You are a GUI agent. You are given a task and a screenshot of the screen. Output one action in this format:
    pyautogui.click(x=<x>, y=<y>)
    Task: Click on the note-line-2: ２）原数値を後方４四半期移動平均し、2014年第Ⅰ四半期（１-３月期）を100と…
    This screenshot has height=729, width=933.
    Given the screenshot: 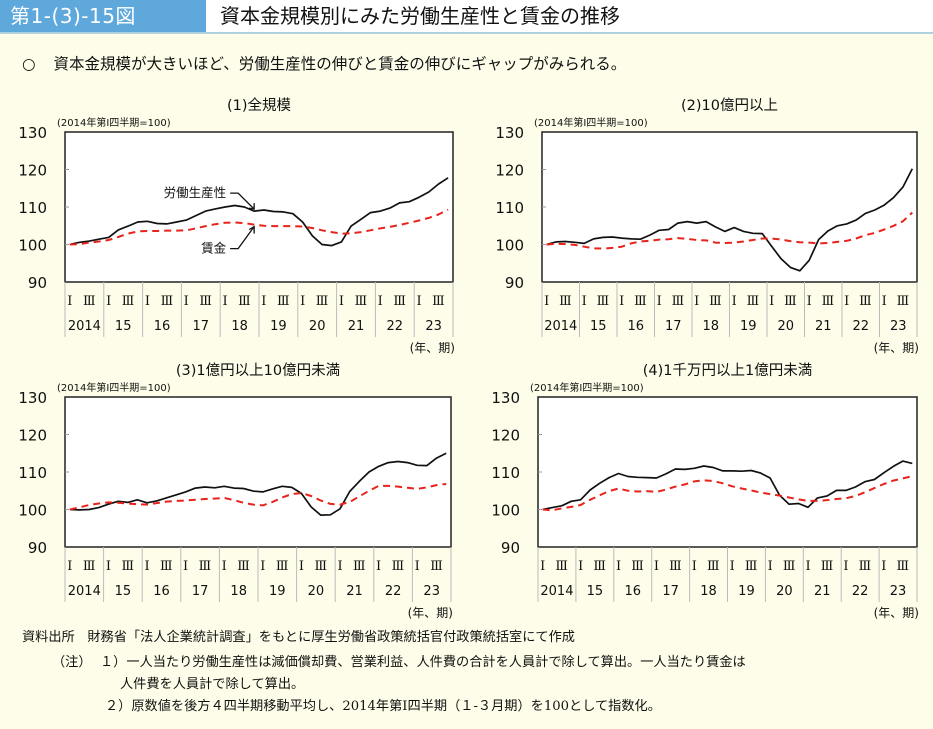 What is the action you would take?
    pyautogui.click(x=383, y=704)
    